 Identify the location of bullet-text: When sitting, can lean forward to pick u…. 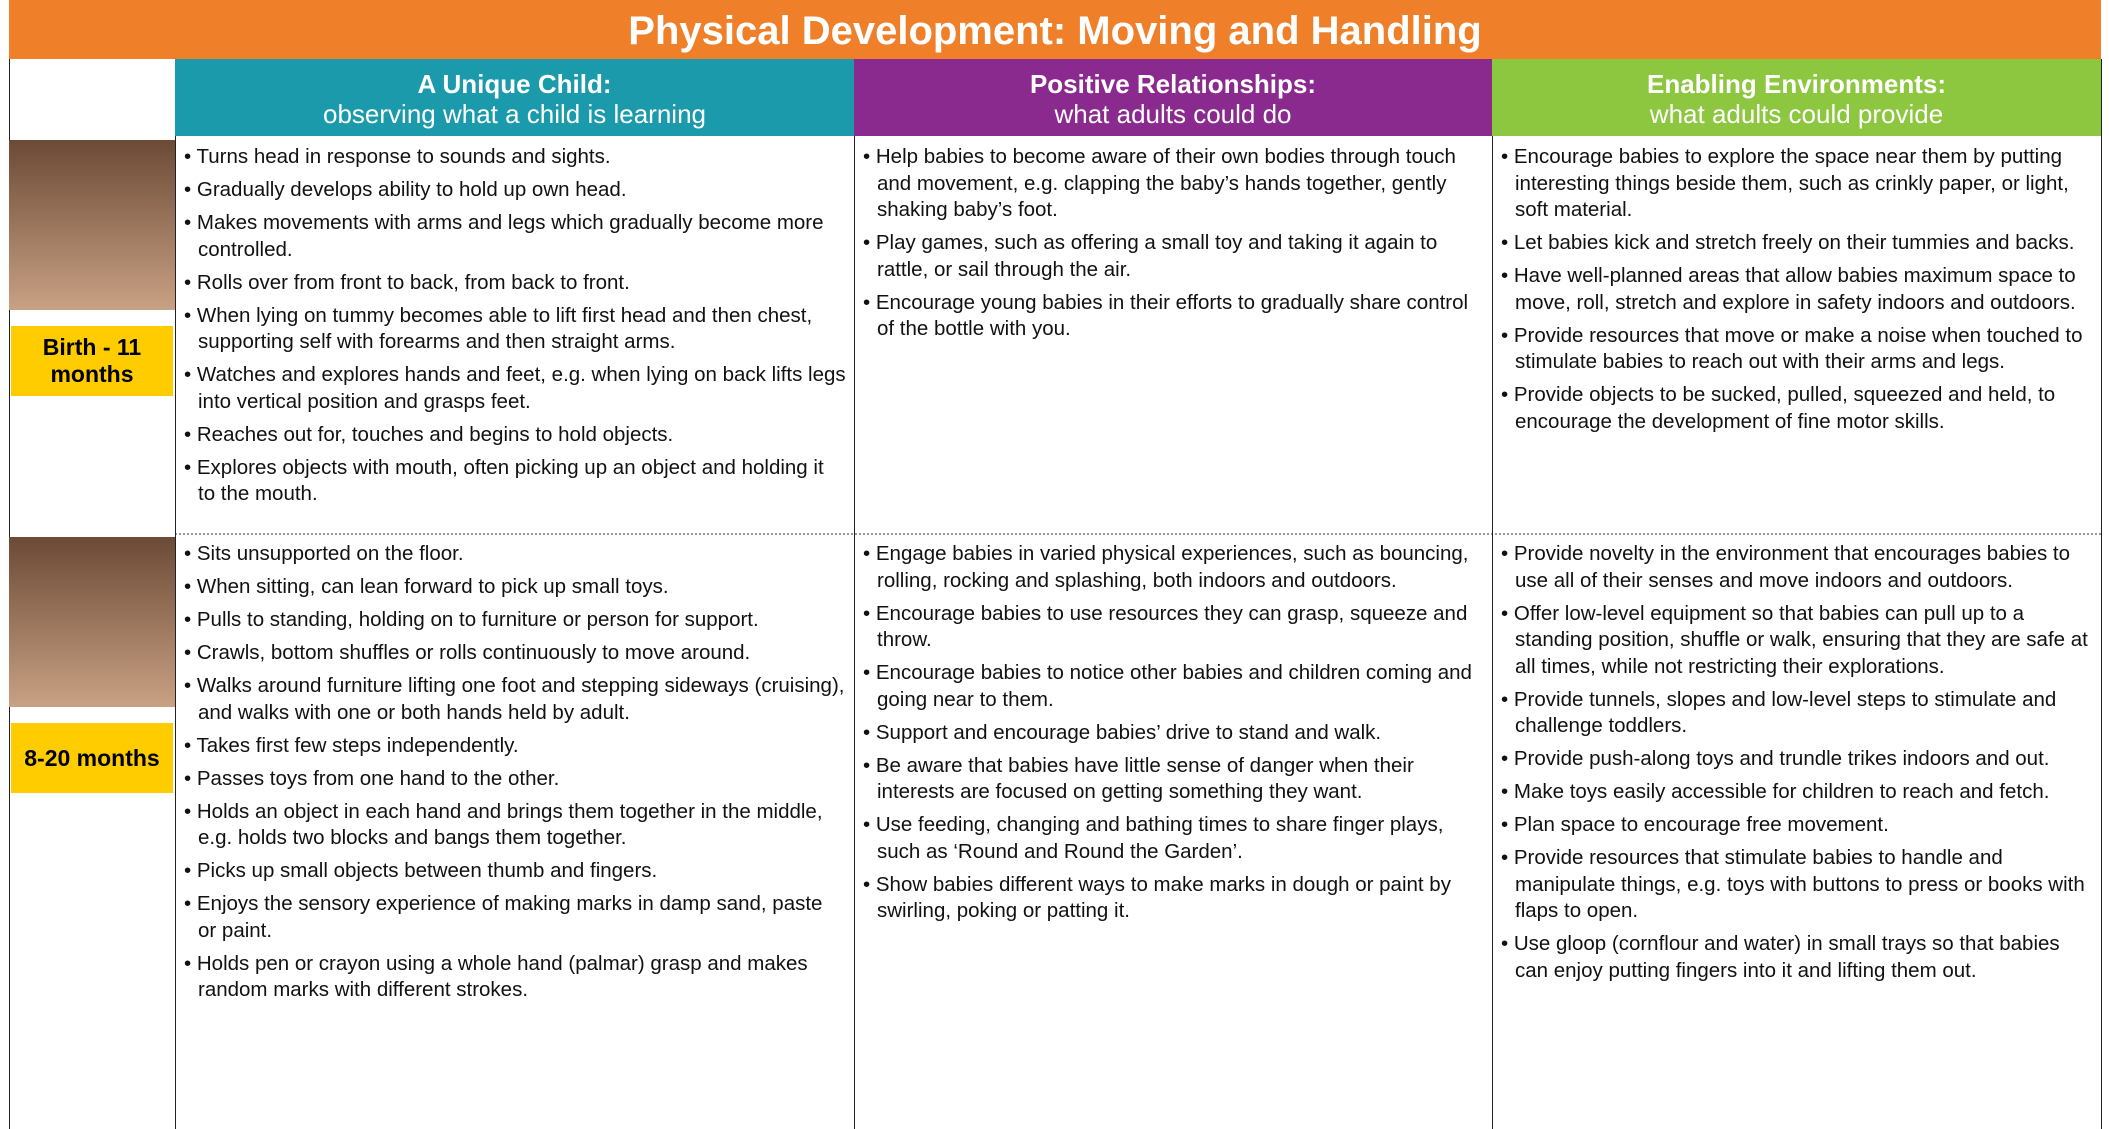
(432, 586).